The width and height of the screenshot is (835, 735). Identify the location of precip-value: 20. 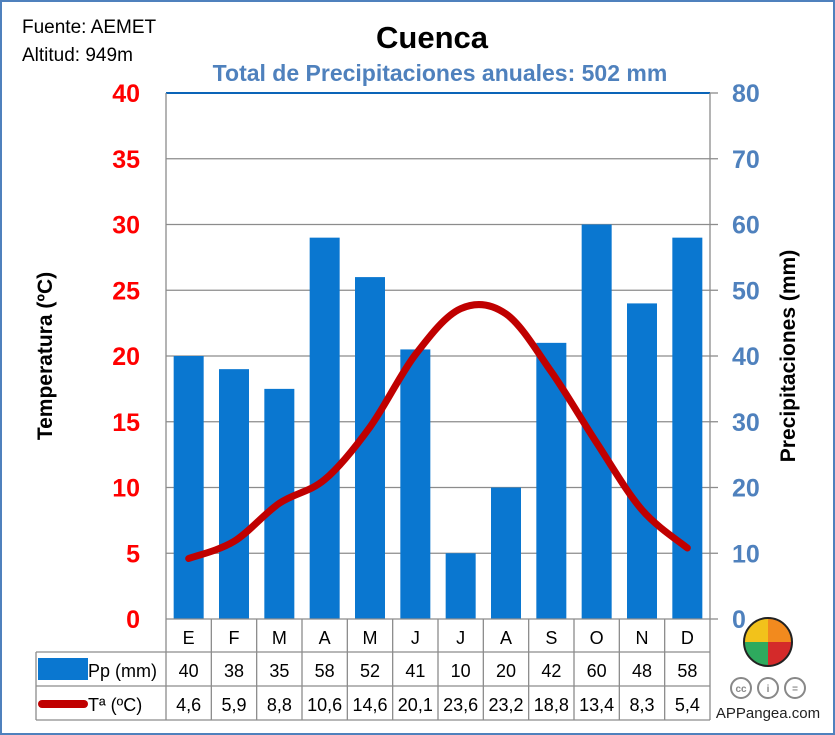
(506, 671).